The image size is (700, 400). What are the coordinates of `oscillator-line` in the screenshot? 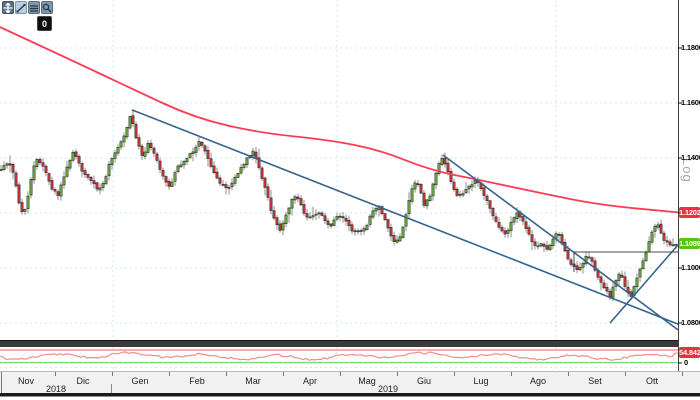 It's located at (339, 356).